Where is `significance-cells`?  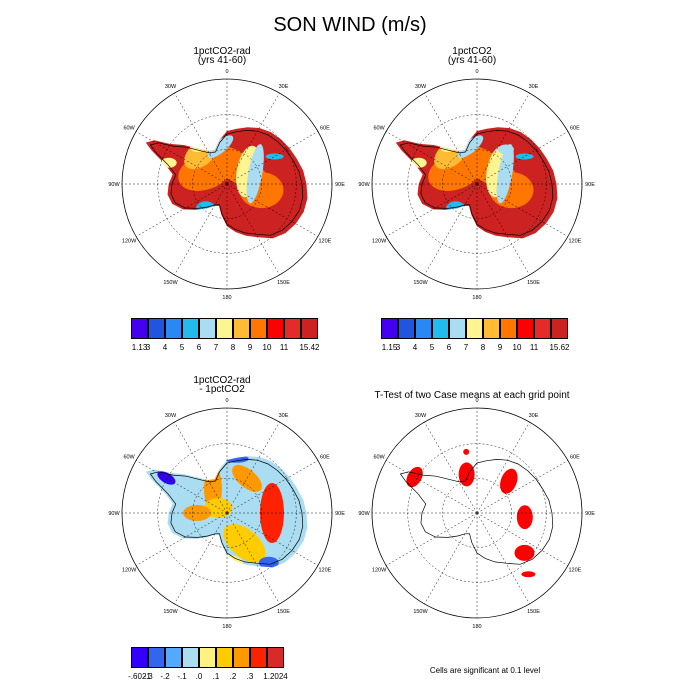
significance-cells is located at coordinates (471, 513).